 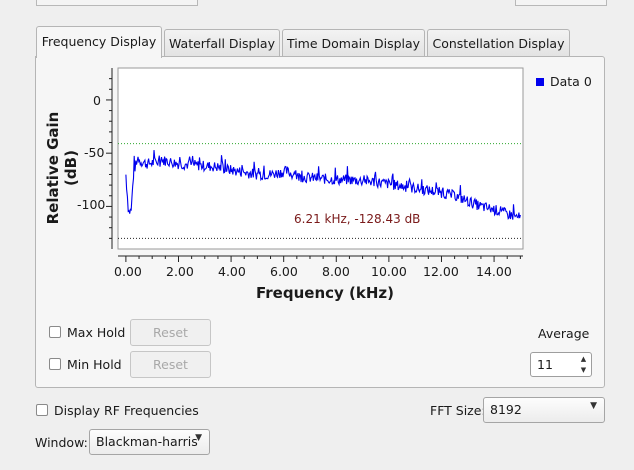 I want to click on legend: Data 0, so click(x=564, y=81).